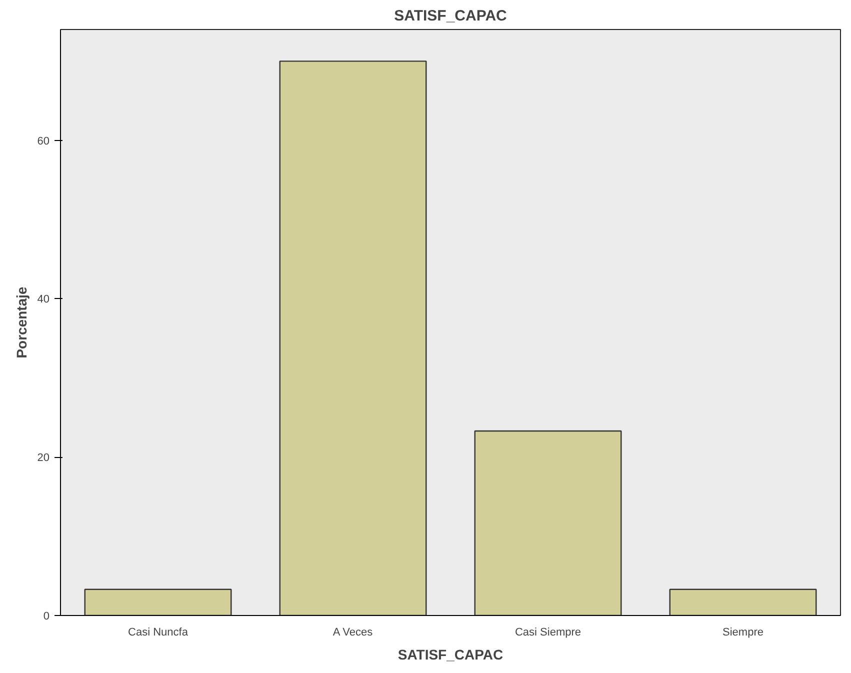 The height and width of the screenshot is (673, 851). I want to click on x-axis-title: SATISF_CAPAC, so click(451, 654).